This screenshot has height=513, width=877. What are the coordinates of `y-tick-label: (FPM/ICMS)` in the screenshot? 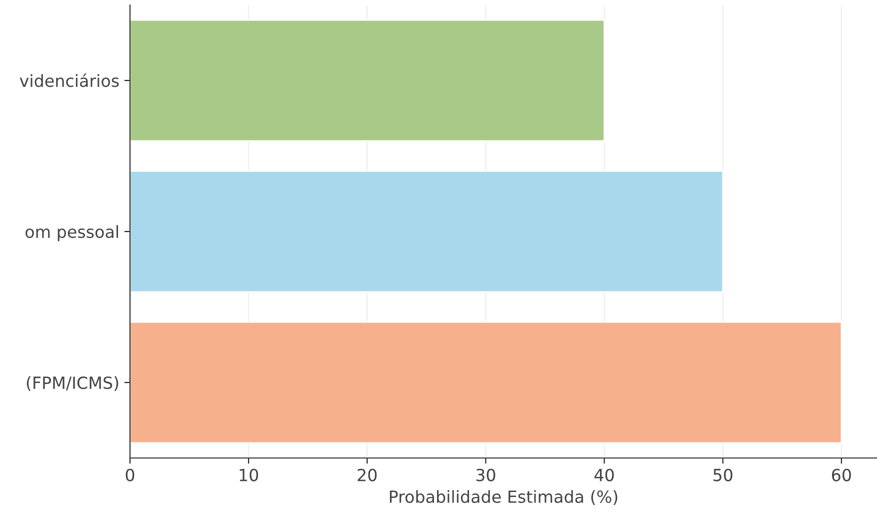 It's located at (72, 384).